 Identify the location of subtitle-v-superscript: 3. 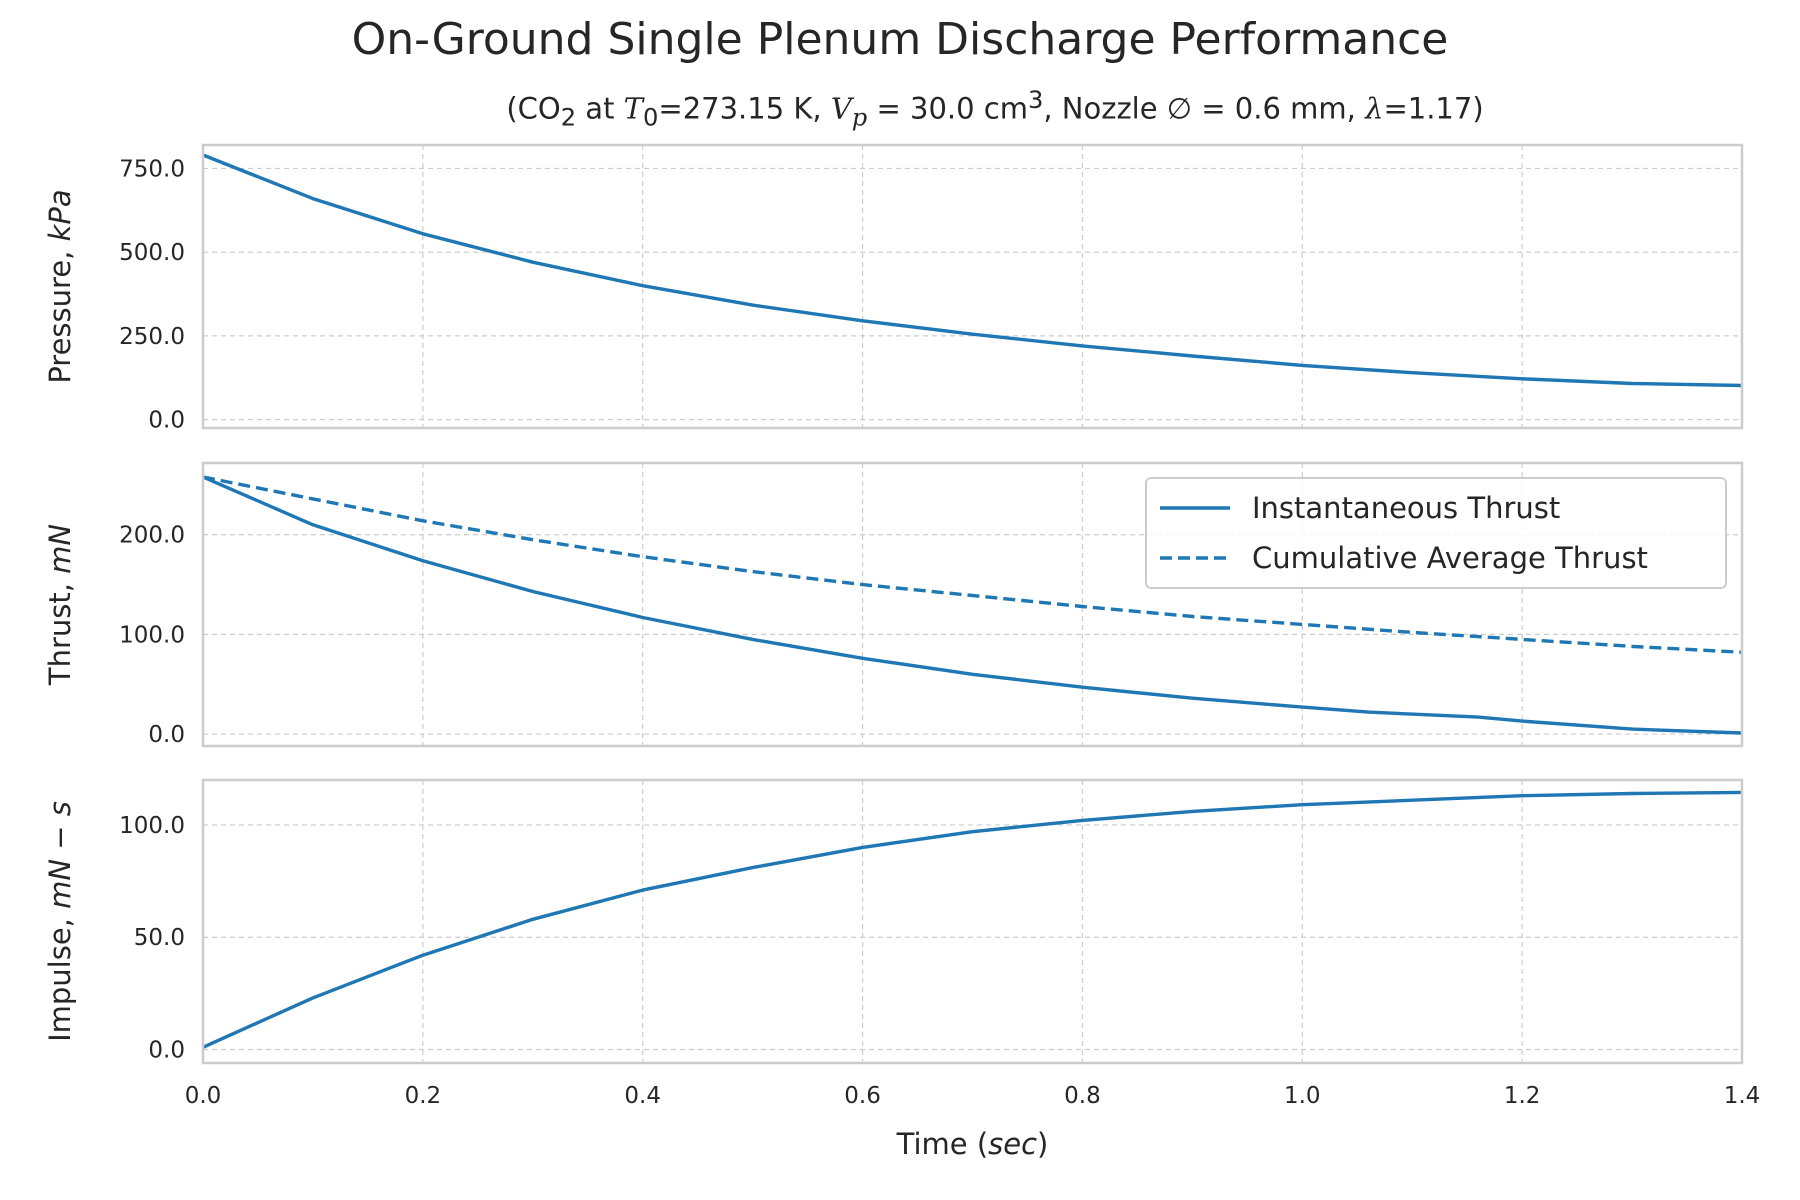
(1035, 100).